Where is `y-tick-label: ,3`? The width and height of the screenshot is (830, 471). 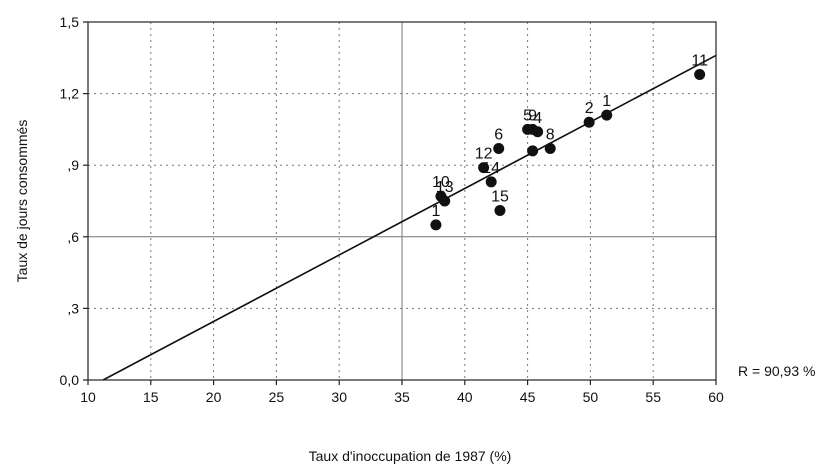 y-tick-label: ,3 is located at coordinates (73, 308).